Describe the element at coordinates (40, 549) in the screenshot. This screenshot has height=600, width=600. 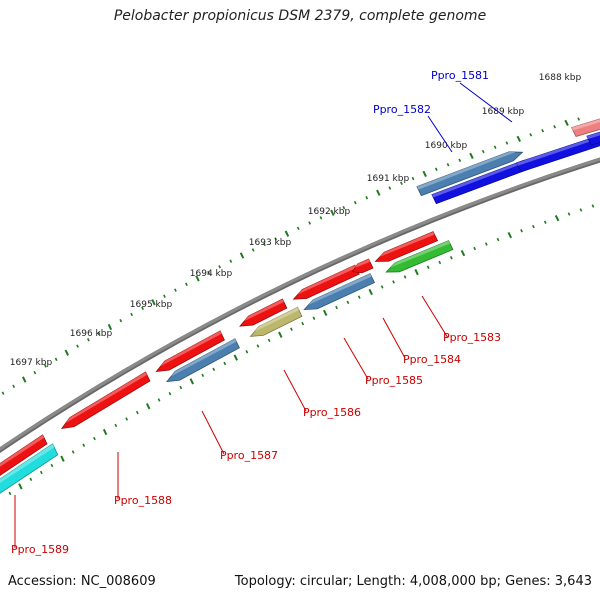
I see `gene-label-ppro-1589: Ppro_1589` at that location.